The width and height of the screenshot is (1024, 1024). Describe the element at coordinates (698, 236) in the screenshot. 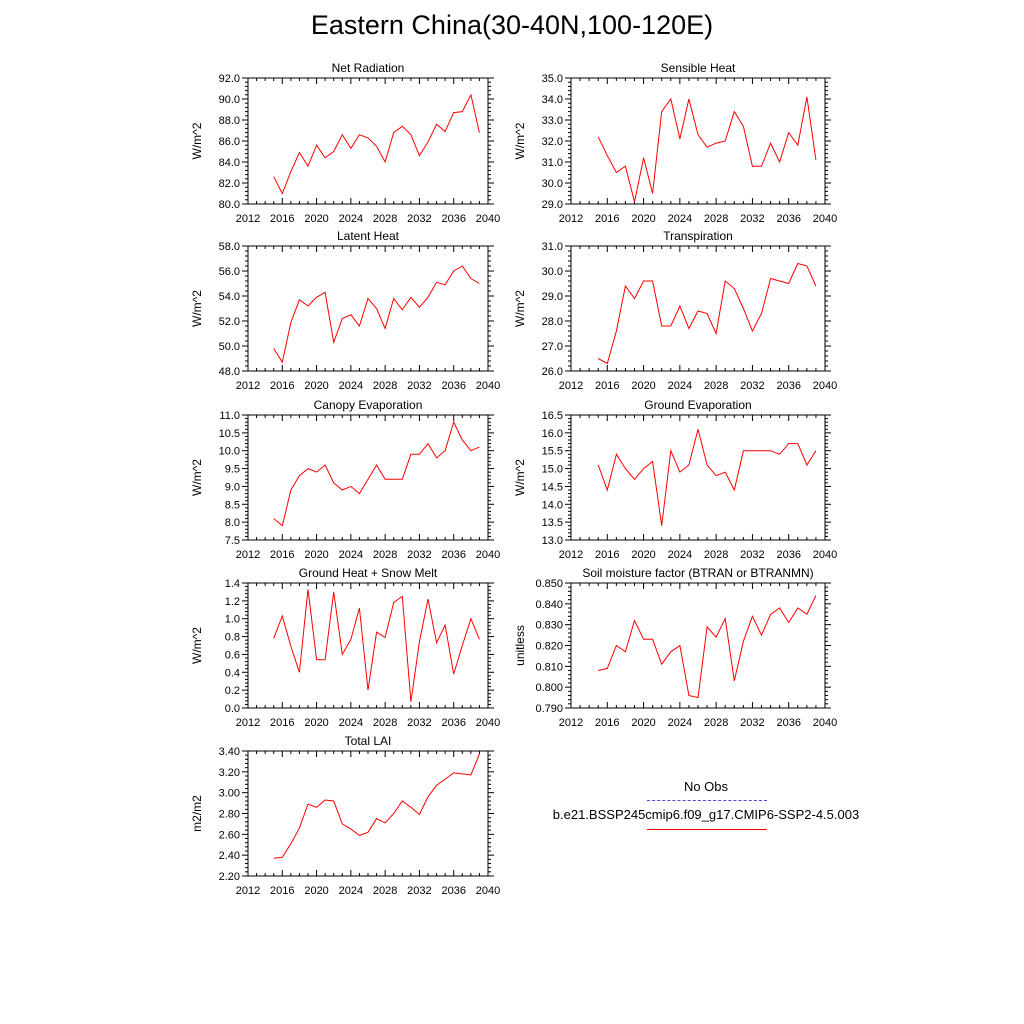

I see `panel-4-title: Transpiration` at that location.